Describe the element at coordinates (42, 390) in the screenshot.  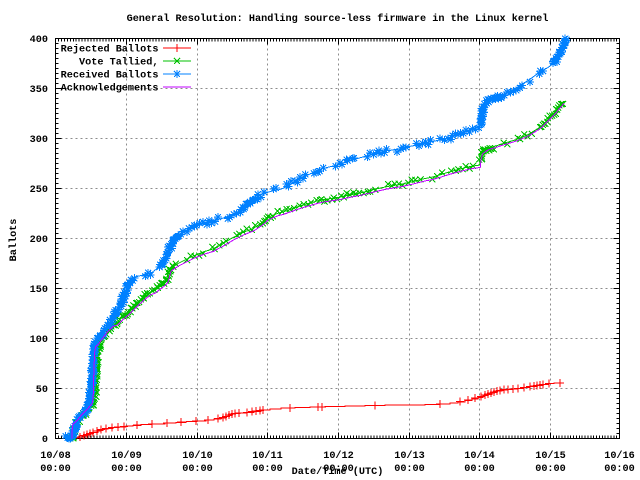
I see `svg-text: 50` at that location.